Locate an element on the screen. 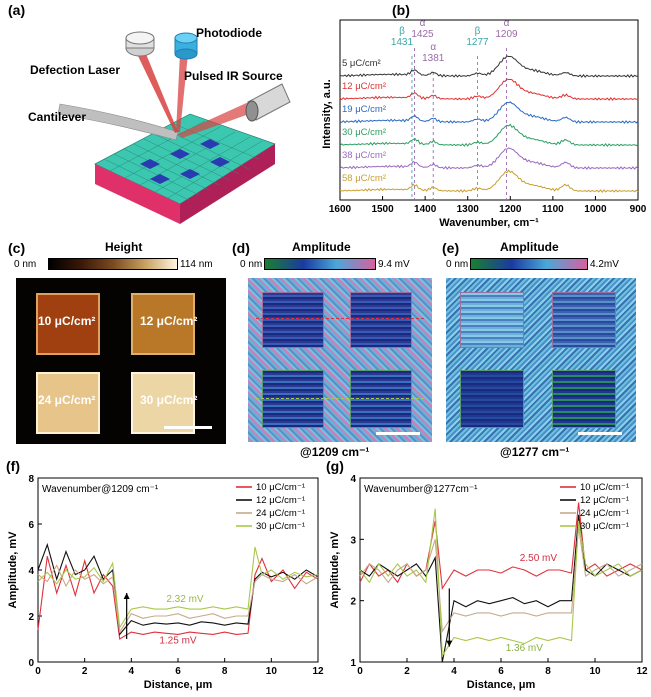 The width and height of the screenshot is (651, 697). panel-d-label: (d) is located at coordinates (241, 248).